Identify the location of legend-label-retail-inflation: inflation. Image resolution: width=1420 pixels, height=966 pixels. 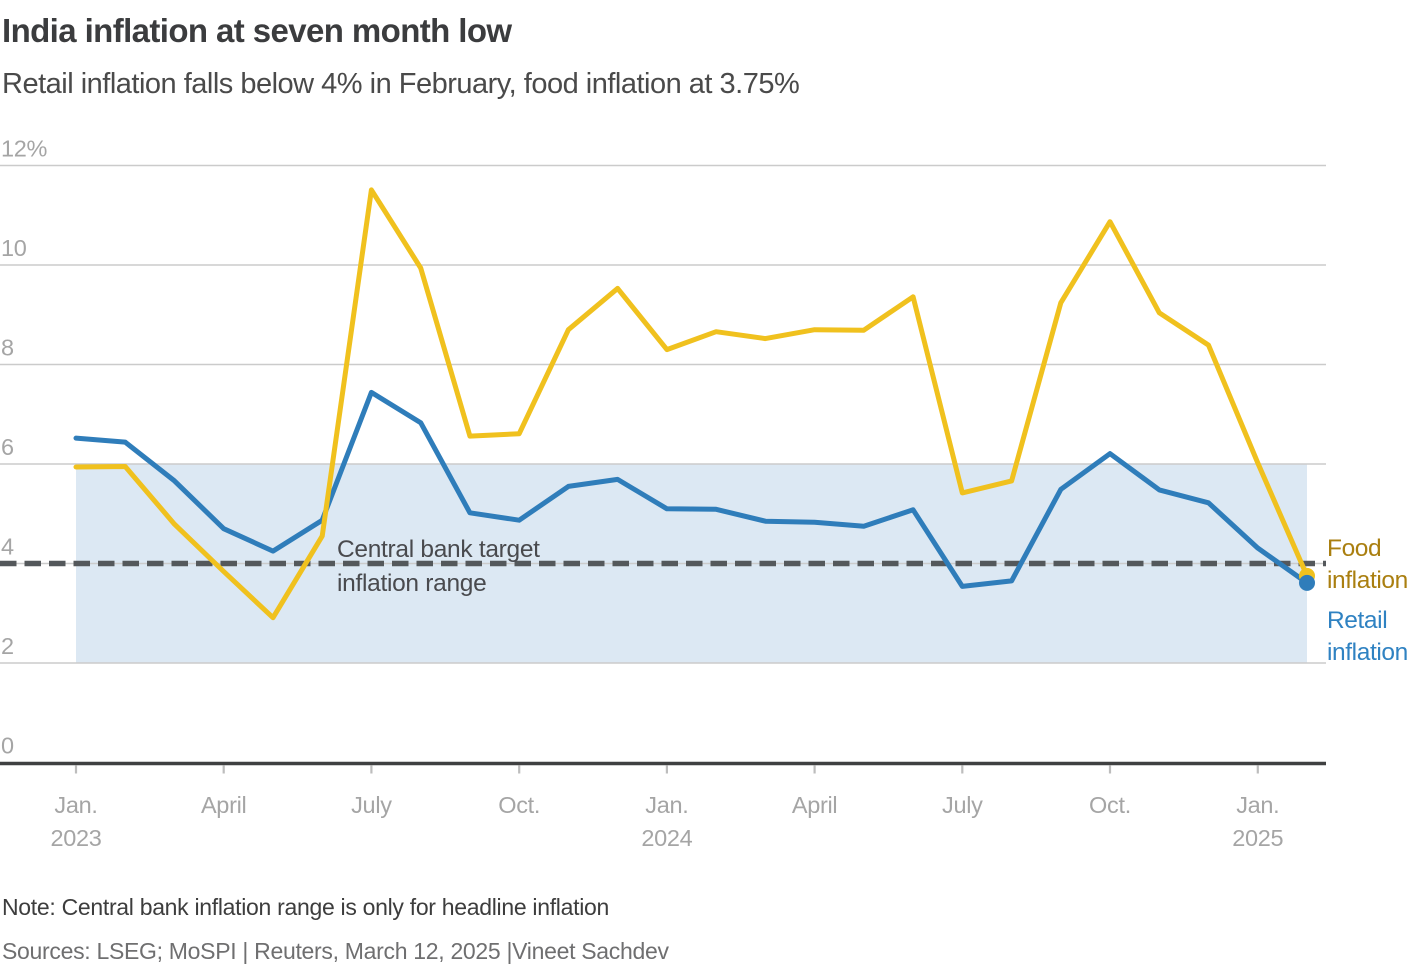
(1367, 652).